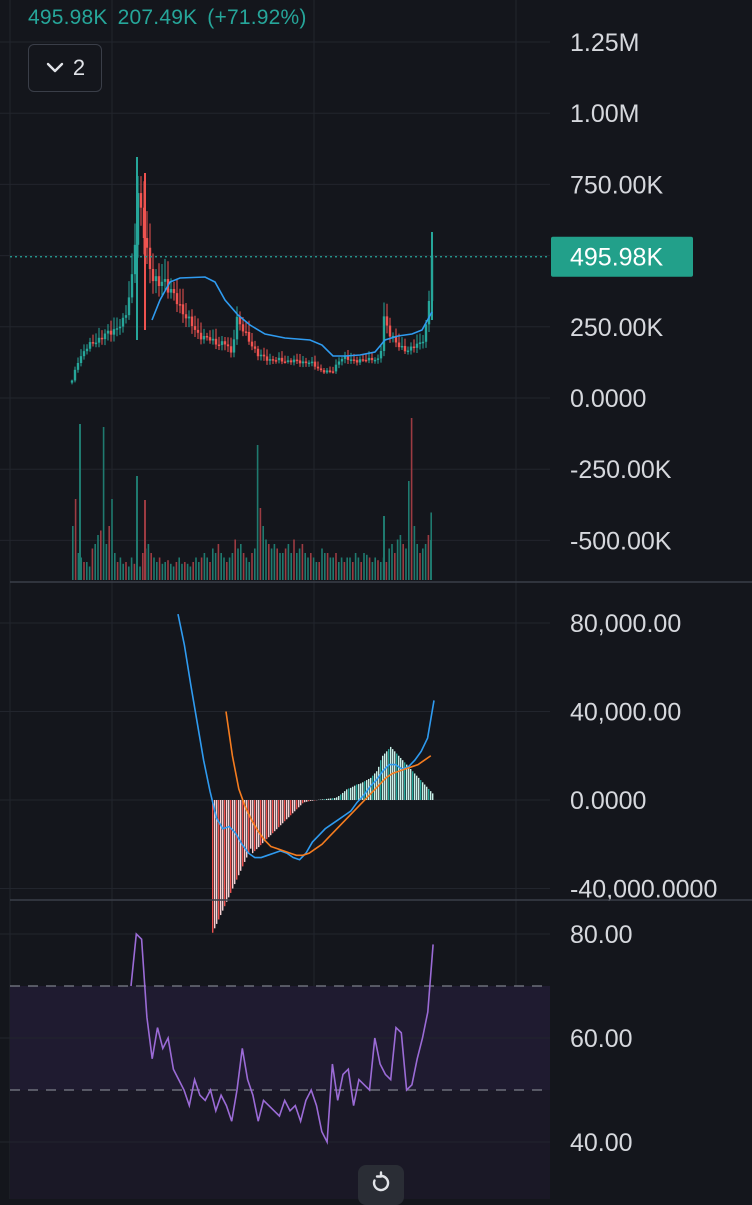  Describe the element at coordinates (616, 258) in the screenshot. I see `last-price-label: 495.98K` at that location.